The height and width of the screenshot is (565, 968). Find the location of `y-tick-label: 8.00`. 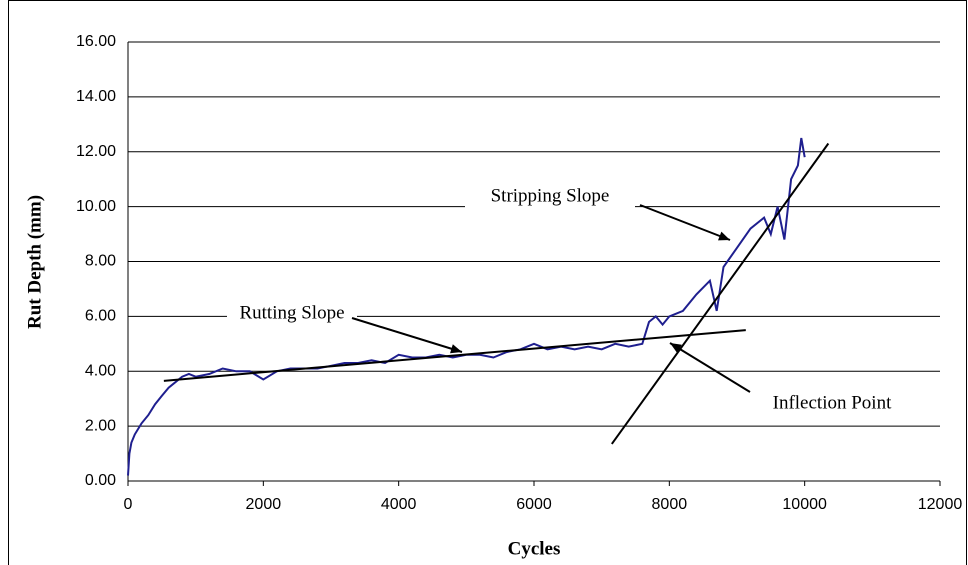

y-tick-label: 8.00 is located at coordinates (100, 261).